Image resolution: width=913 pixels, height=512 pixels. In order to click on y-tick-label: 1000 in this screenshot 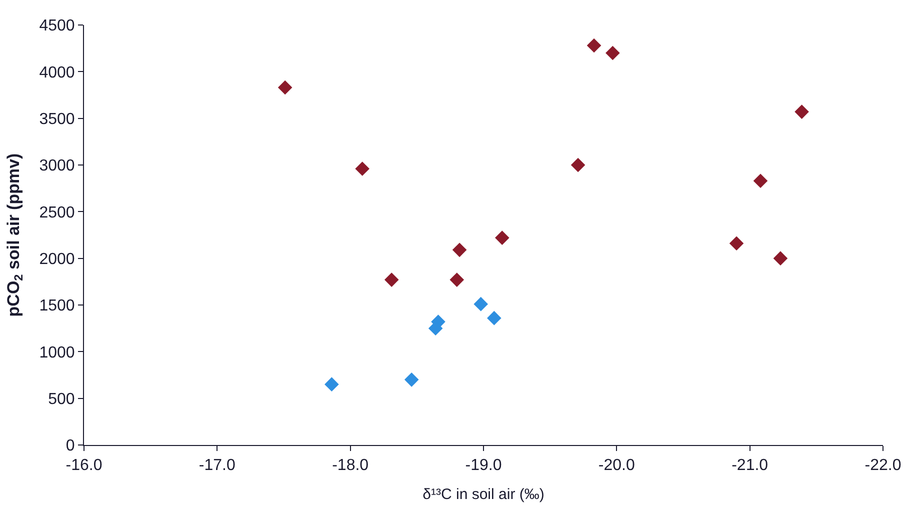, I will do `click(57, 353)`.